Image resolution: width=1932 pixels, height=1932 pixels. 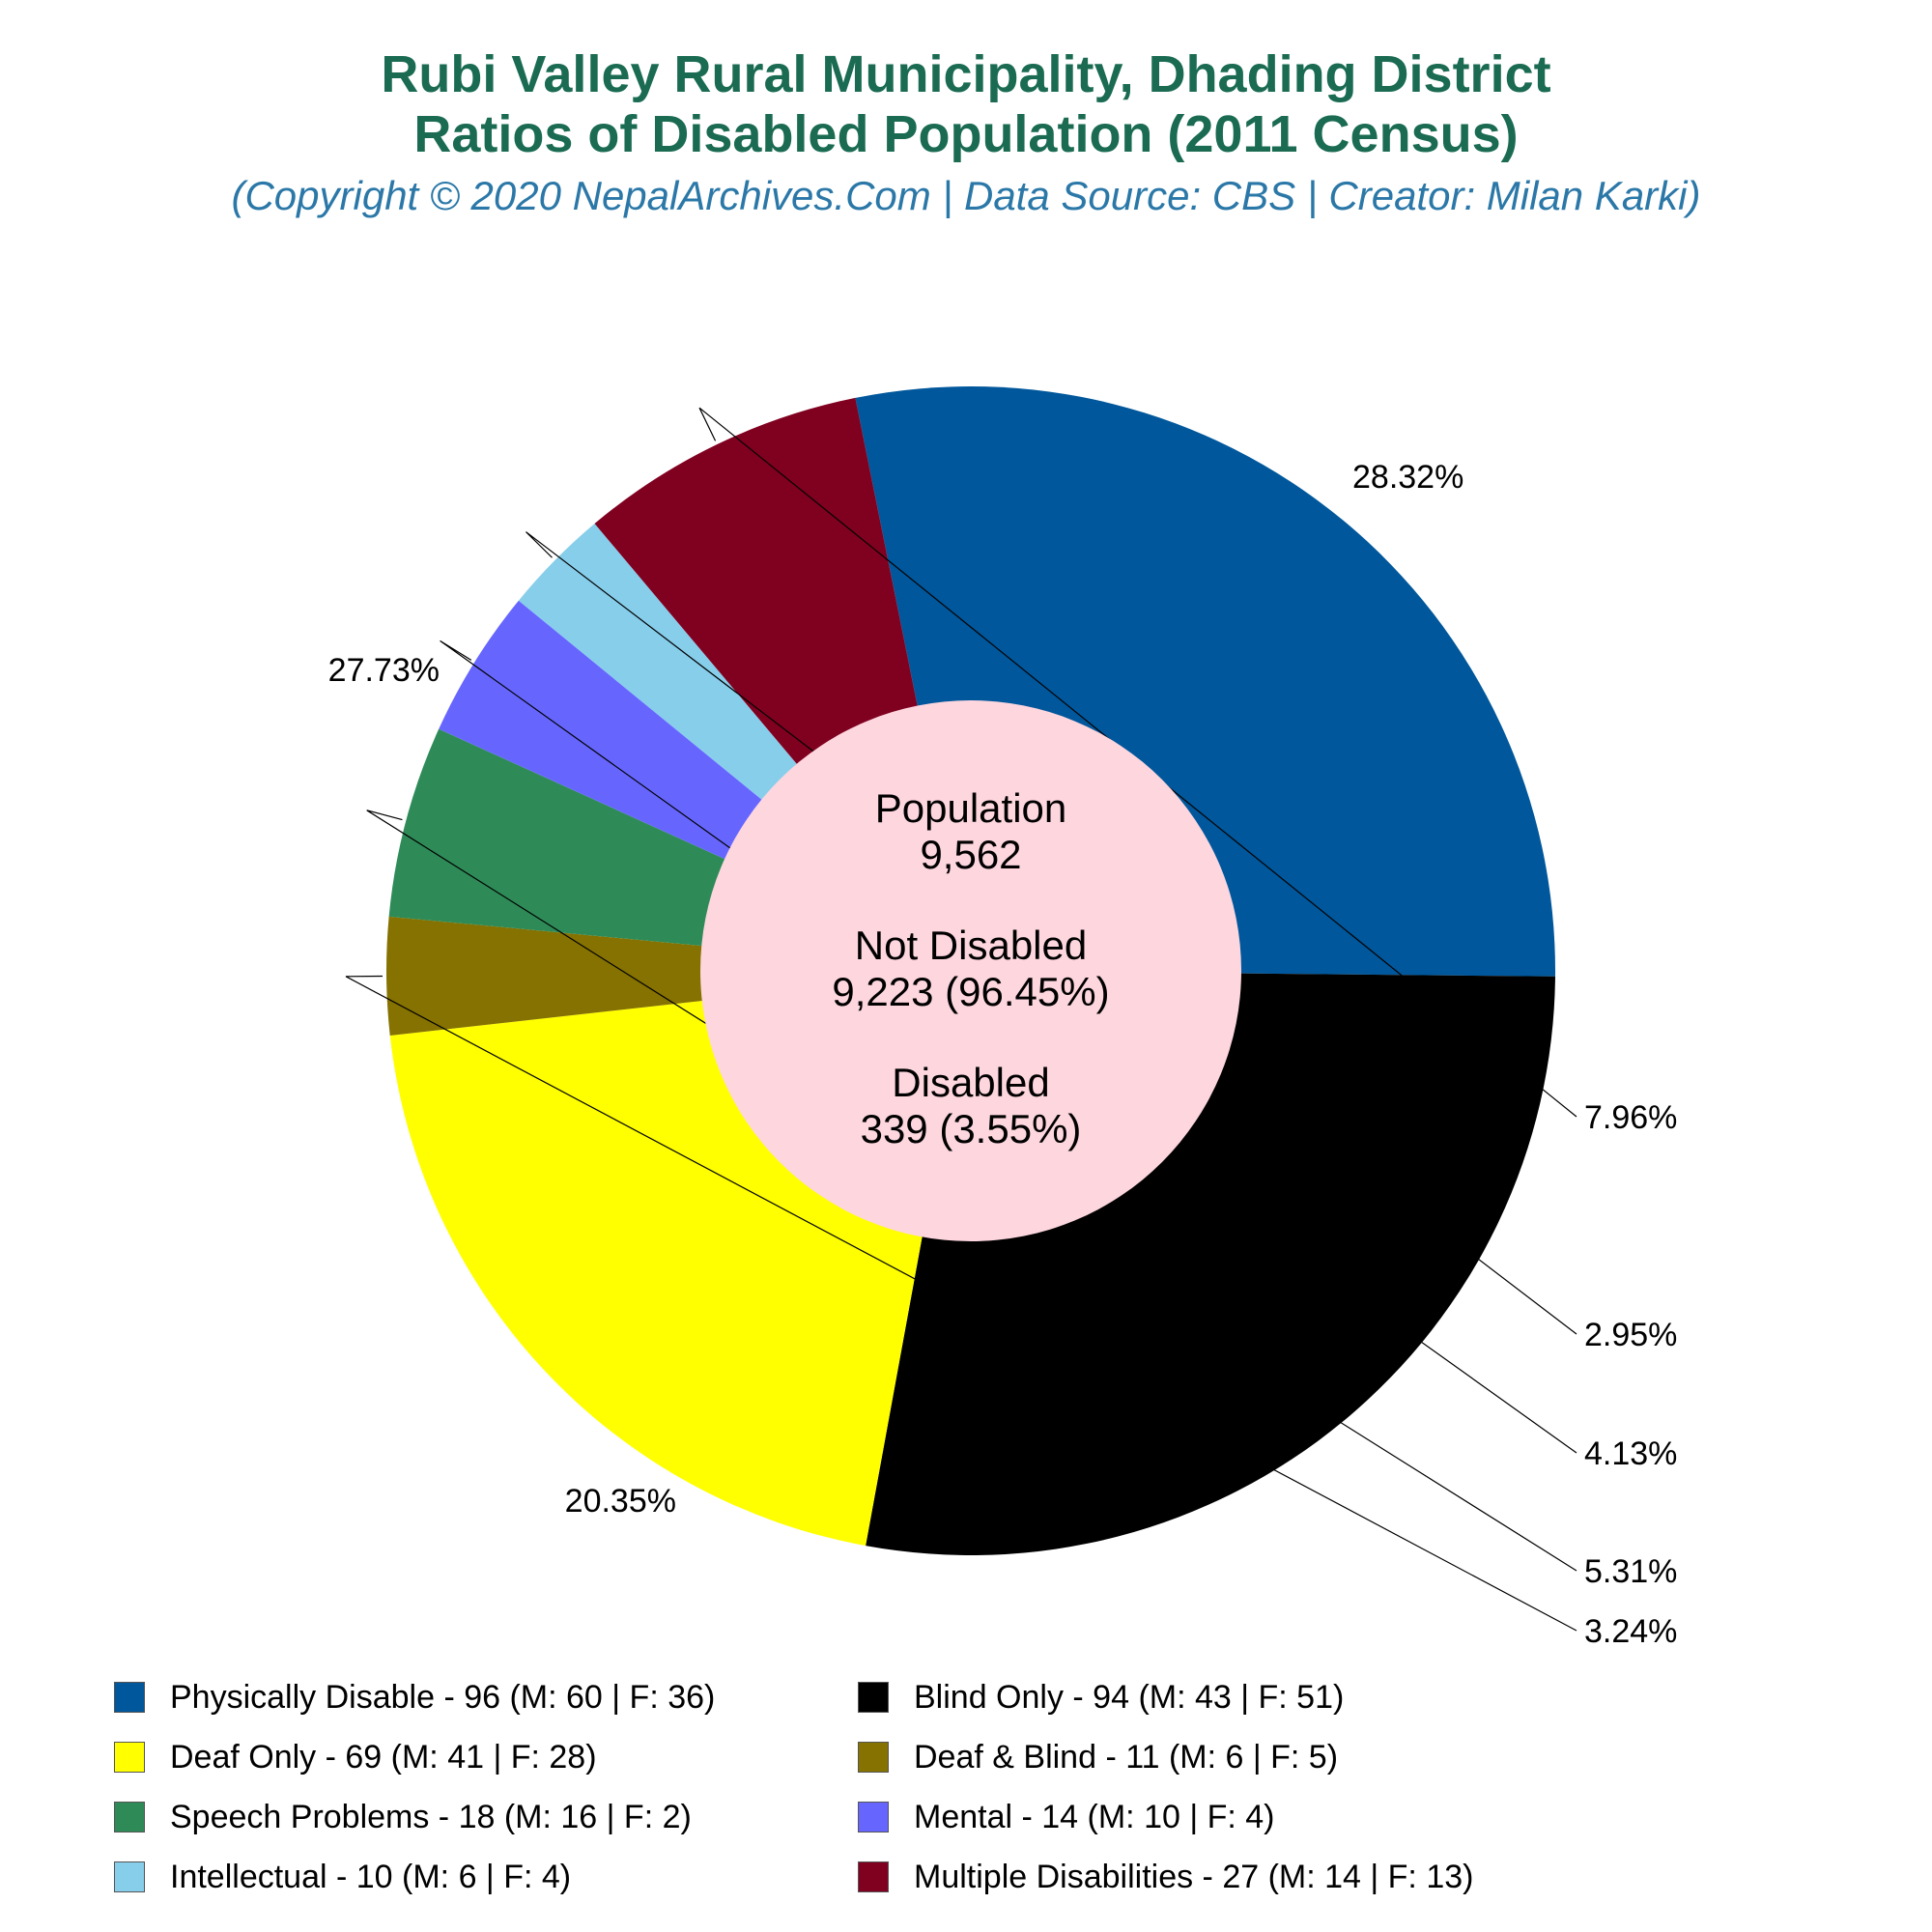 I want to click on legend-item-intellectual: Intellectual - 10 (M: 6 | F: 4), so click(x=486, y=1877).